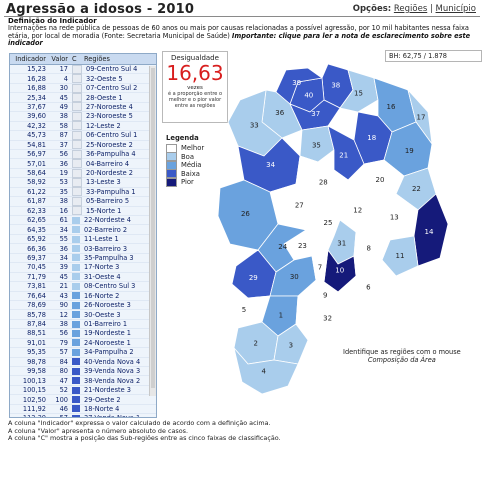  Describe the element at coordinates (30, 59) in the screenshot. I see `col-indicador: Indicador` at that location.